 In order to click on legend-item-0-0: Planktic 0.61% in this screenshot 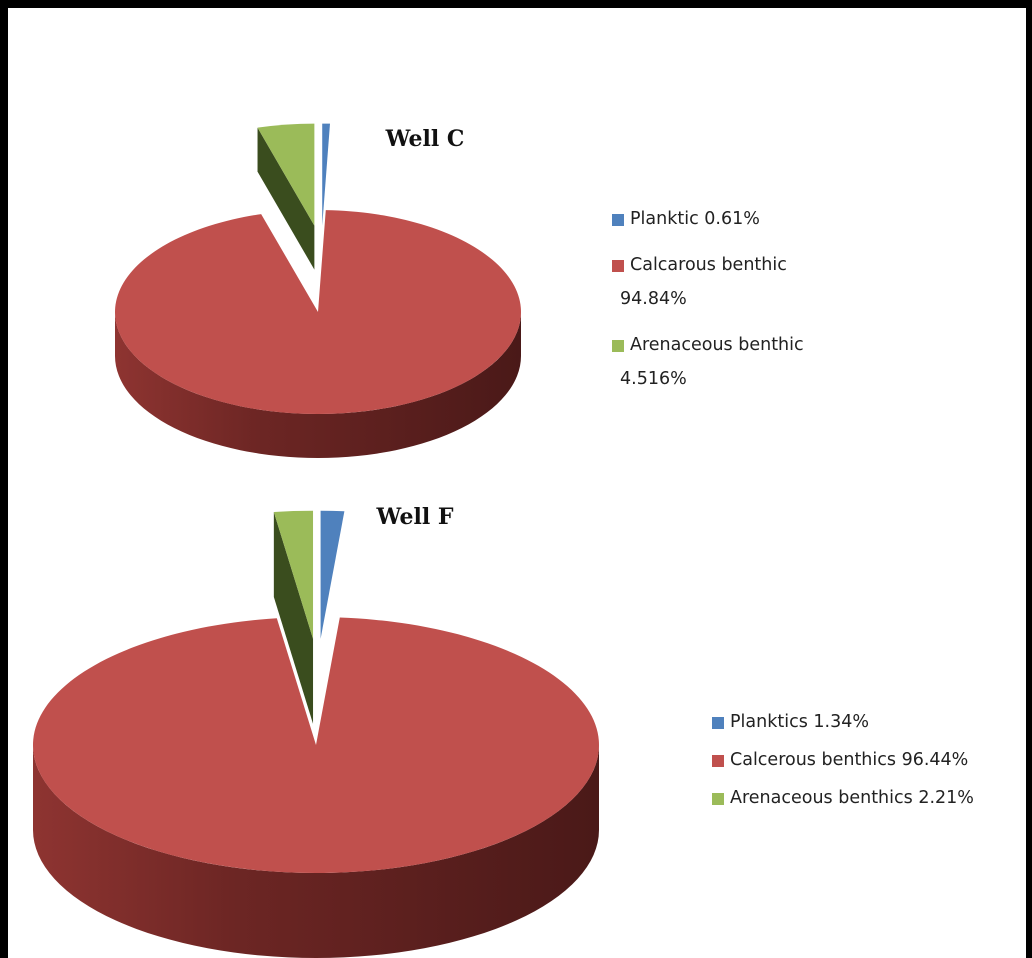, I will do `click(686, 219)`.